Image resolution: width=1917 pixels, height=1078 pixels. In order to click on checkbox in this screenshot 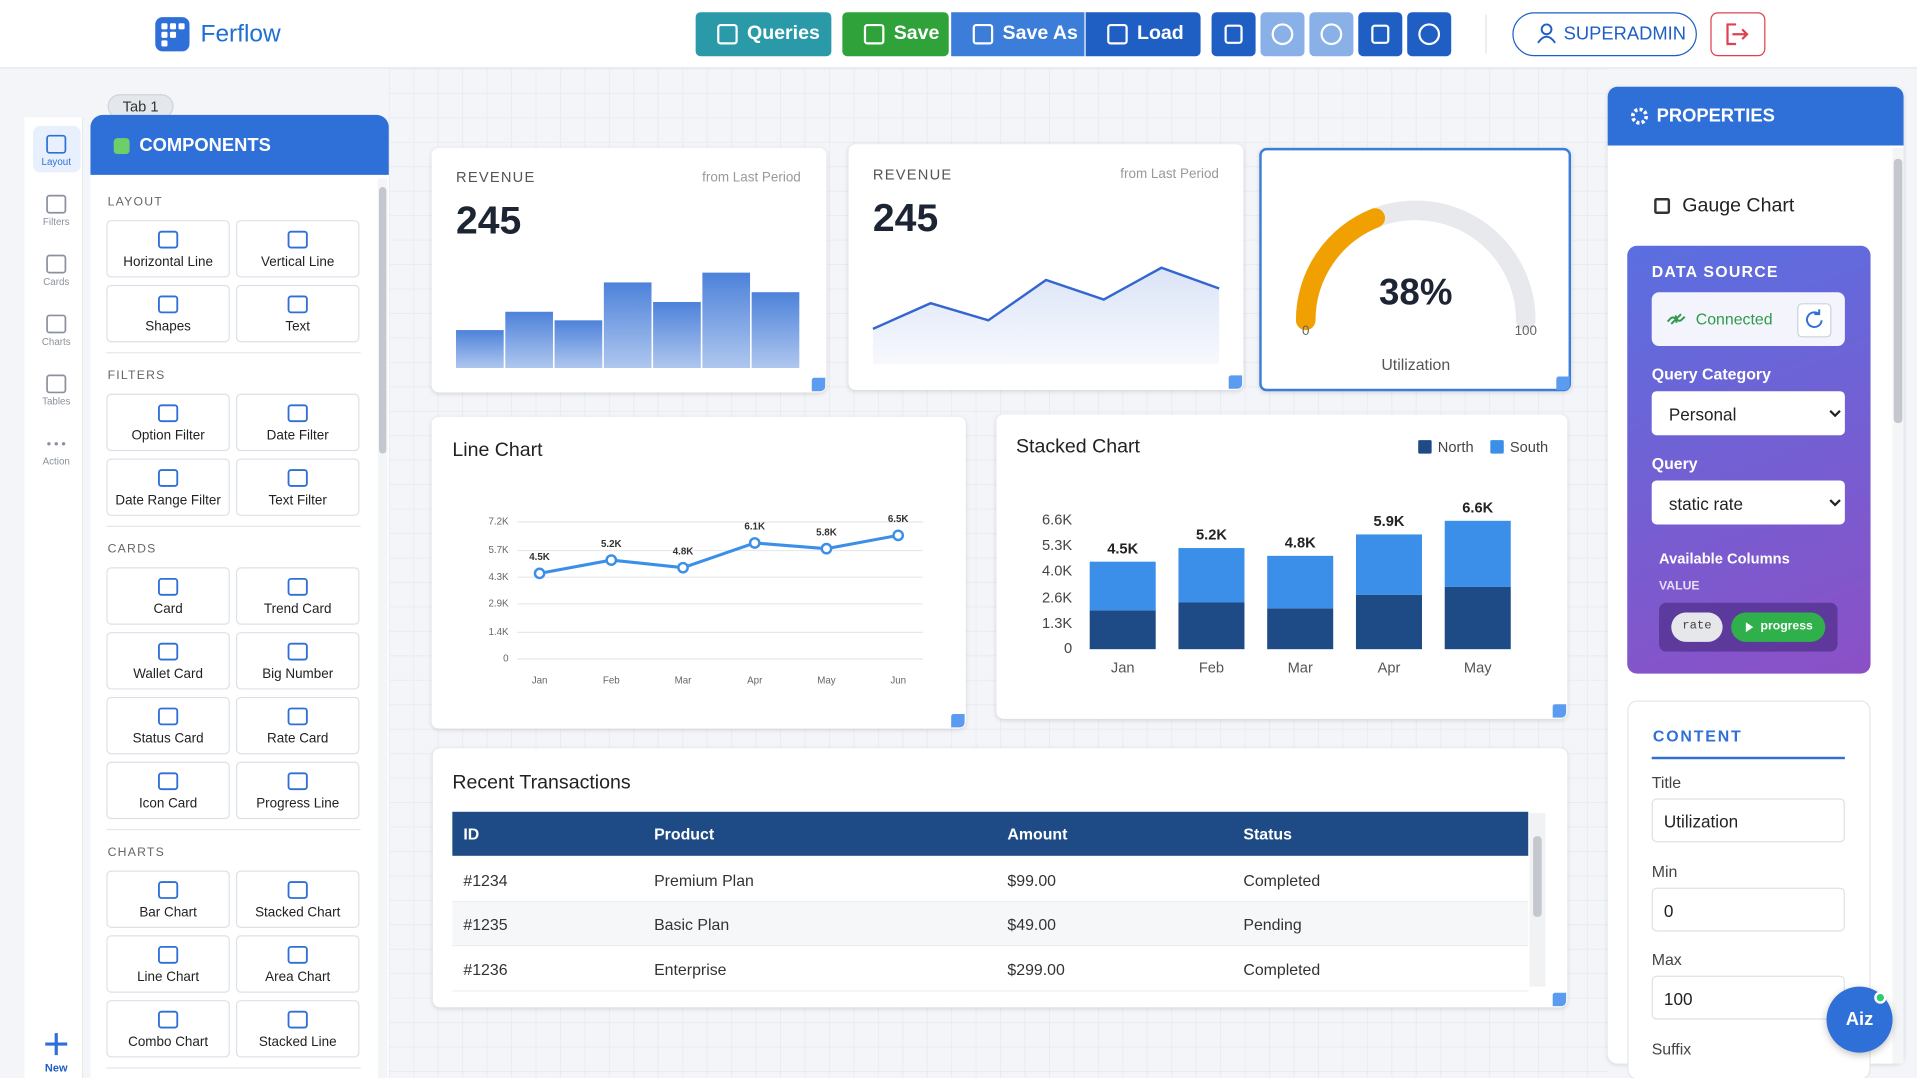, I will do `click(1662, 206)`.